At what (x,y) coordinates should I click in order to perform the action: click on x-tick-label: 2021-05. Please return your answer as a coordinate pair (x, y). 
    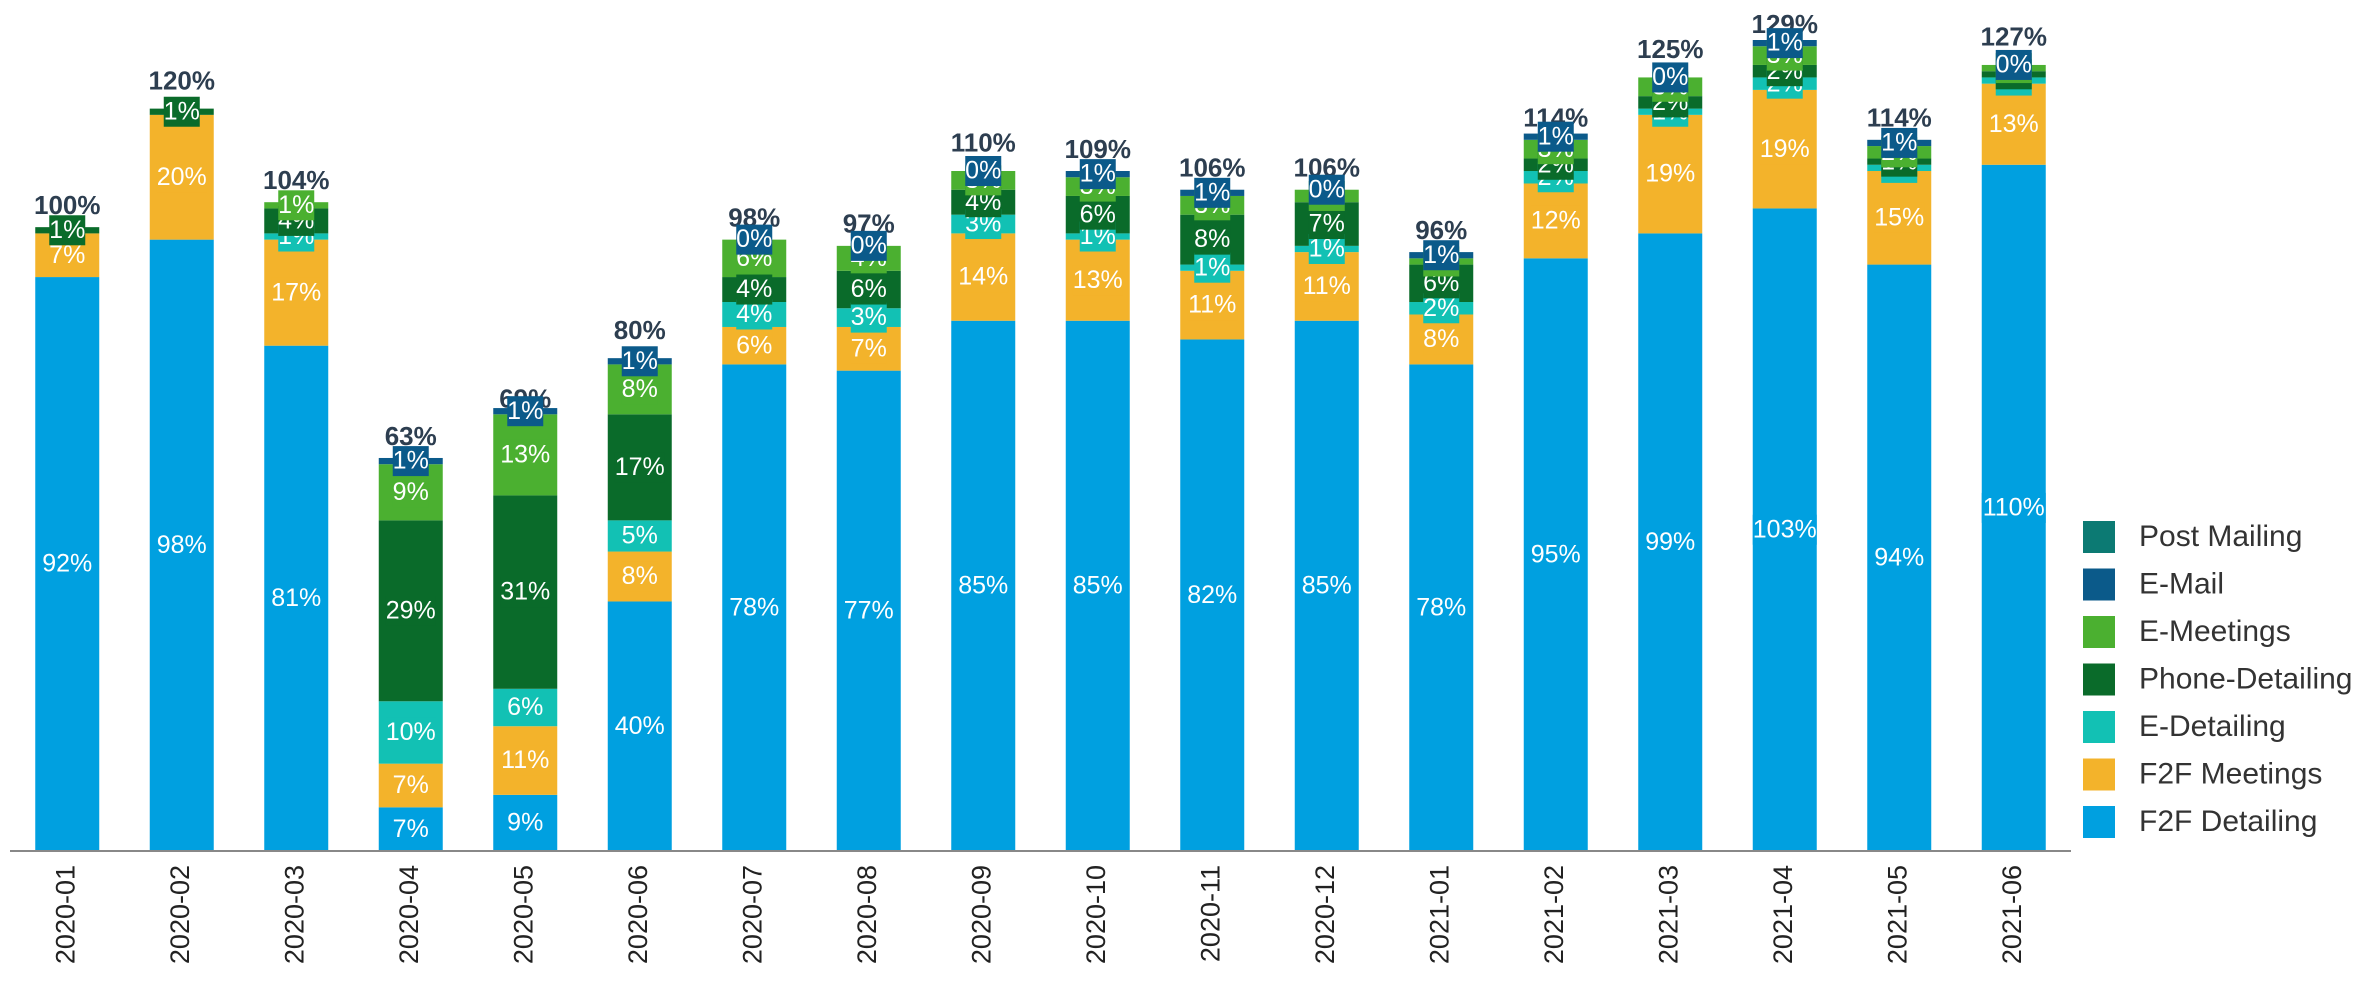
    Looking at the image, I should click on (1897, 914).